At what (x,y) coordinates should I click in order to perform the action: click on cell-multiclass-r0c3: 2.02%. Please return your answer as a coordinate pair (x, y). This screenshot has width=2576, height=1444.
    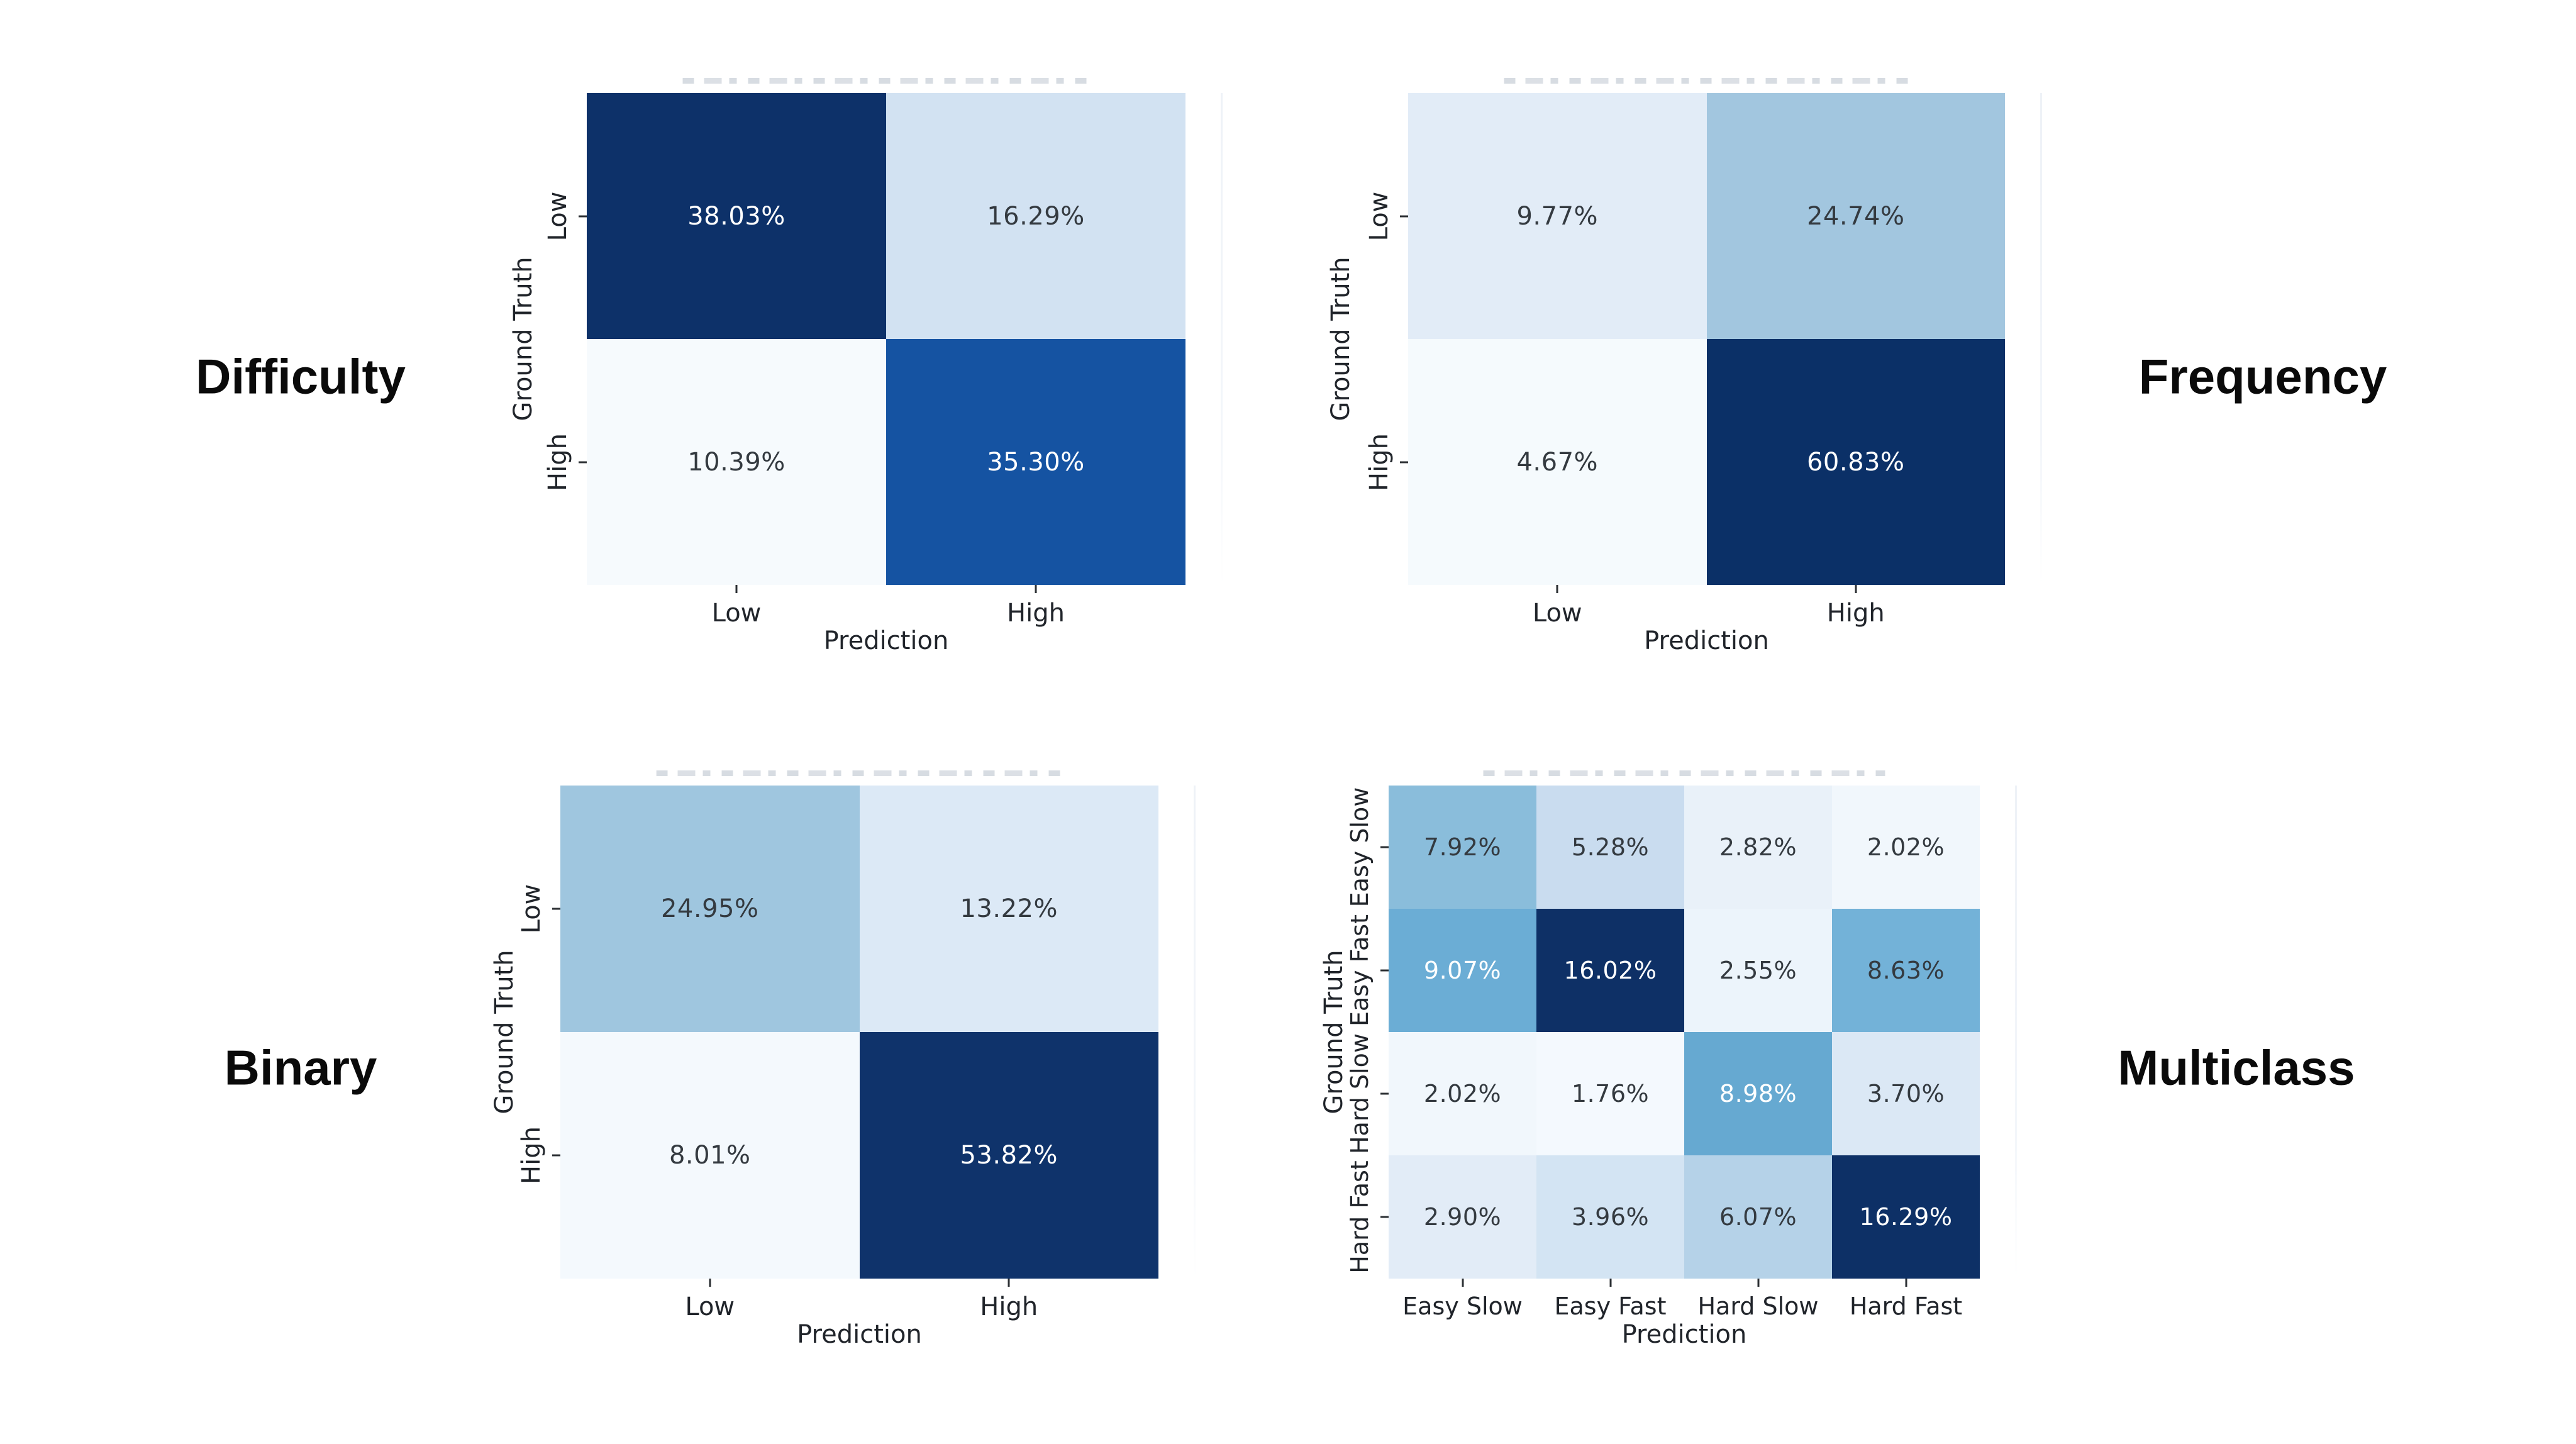
    Looking at the image, I should click on (1906, 847).